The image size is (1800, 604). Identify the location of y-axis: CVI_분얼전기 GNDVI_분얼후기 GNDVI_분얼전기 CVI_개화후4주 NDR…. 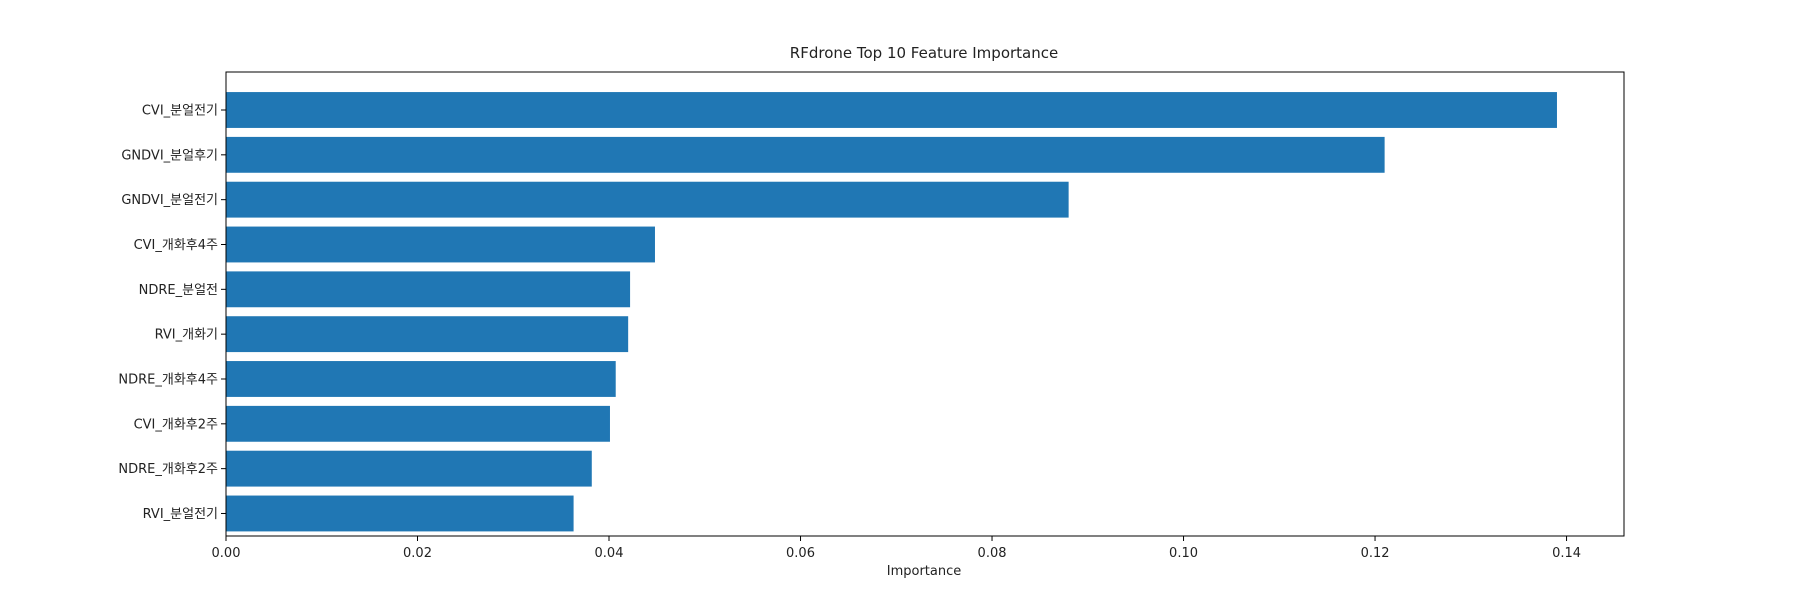
(172, 313).